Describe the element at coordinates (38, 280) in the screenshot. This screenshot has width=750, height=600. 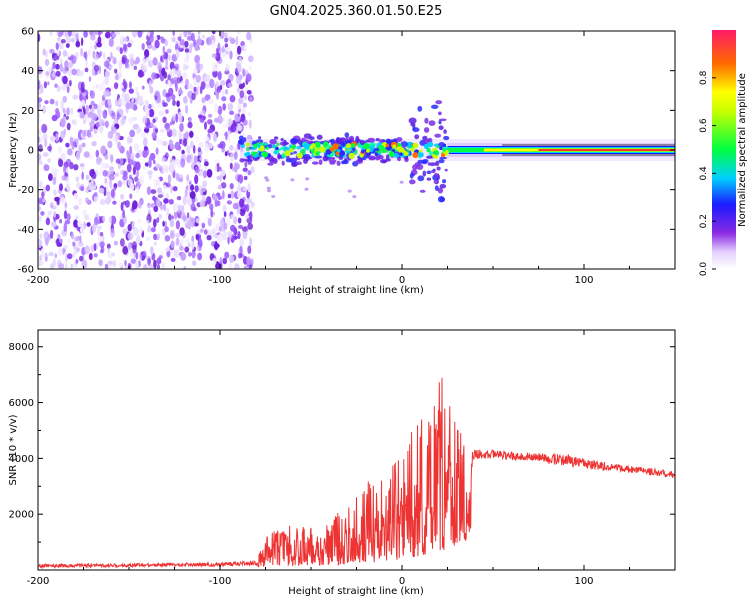
I see `x-tick-label: -200` at that location.